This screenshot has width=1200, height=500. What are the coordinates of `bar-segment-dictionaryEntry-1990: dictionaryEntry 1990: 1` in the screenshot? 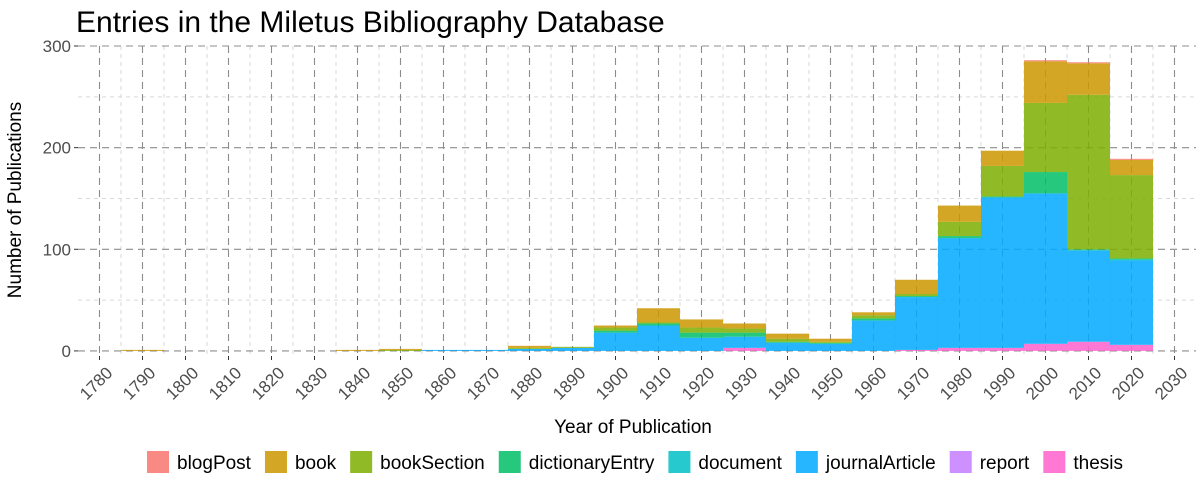 It's located at (1002, 197).